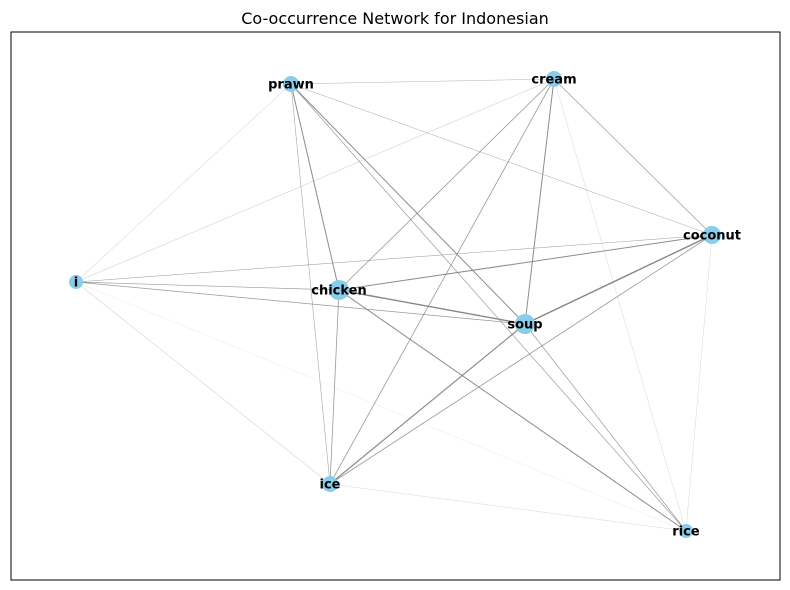 The height and width of the screenshot is (590, 790). I want to click on node-label-coconut: coconut, so click(712, 236).